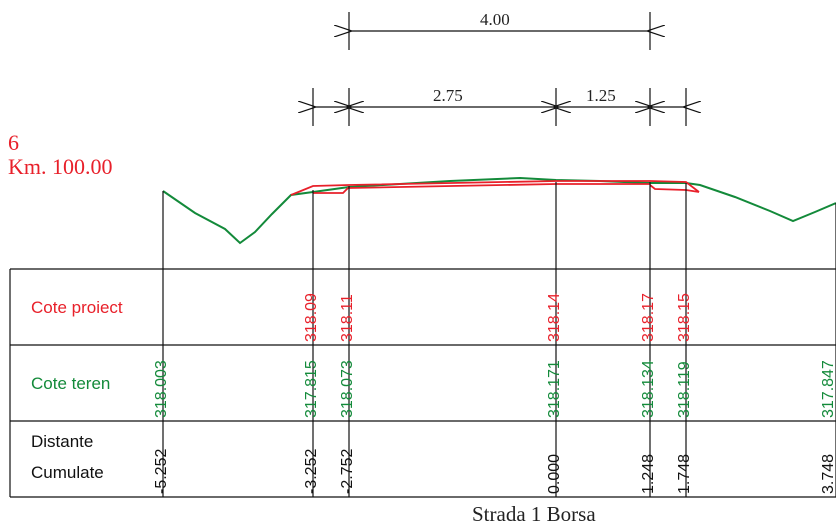 The image size is (836, 527). Describe the element at coordinates (499, 210) in the screenshot. I see `terrain-line` at that location.